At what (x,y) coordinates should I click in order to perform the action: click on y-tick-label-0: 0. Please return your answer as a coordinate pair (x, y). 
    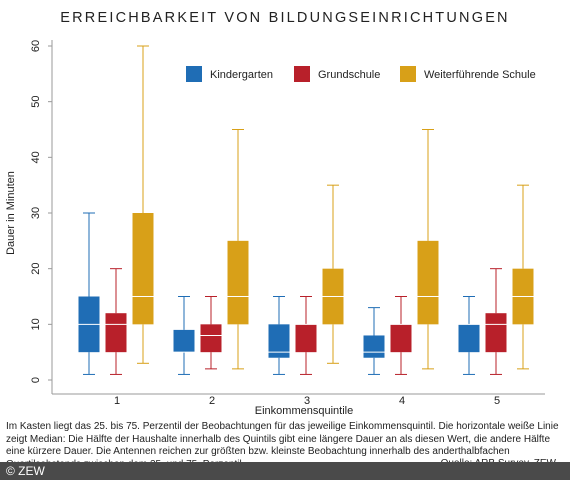
    Looking at the image, I should click on (36, 380).